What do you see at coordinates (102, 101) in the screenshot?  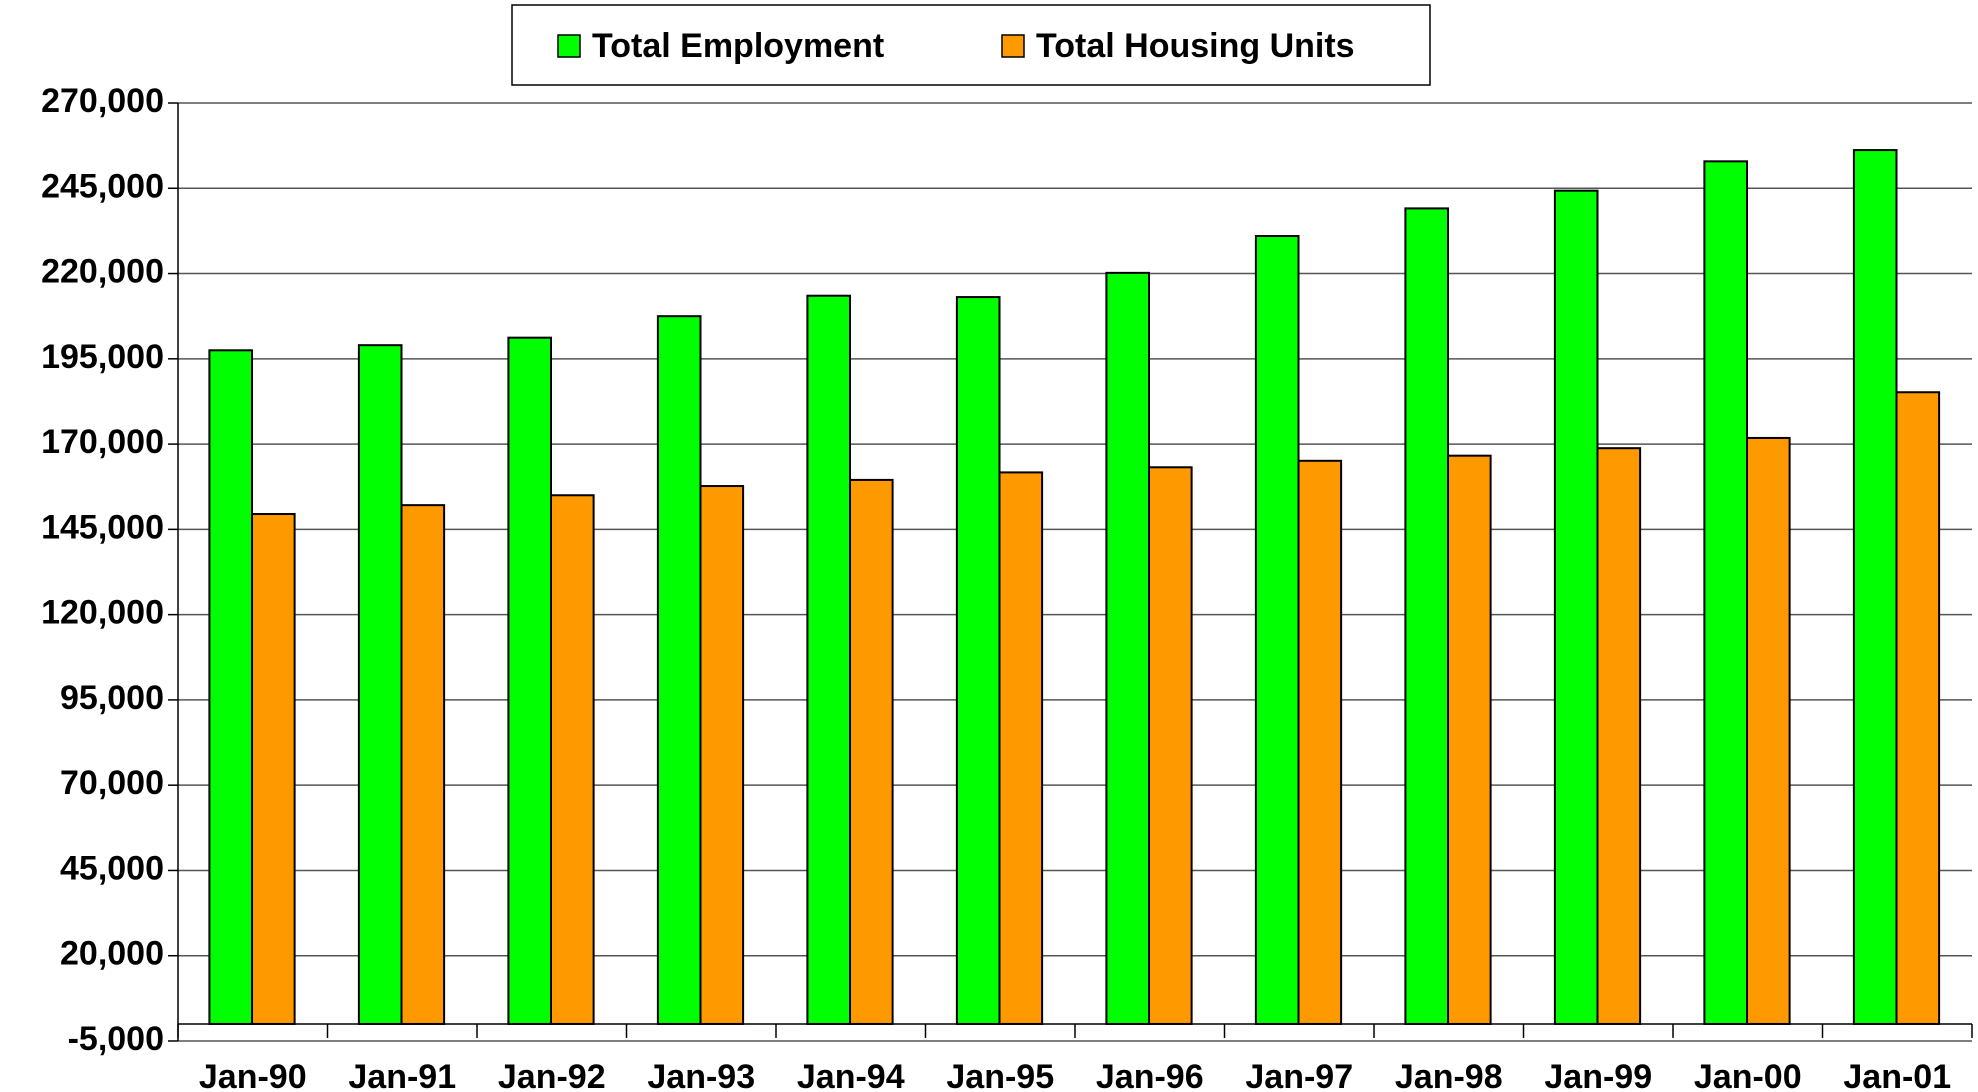 I see `y-tick-label: 270,000` at bounding box center [102, 101].